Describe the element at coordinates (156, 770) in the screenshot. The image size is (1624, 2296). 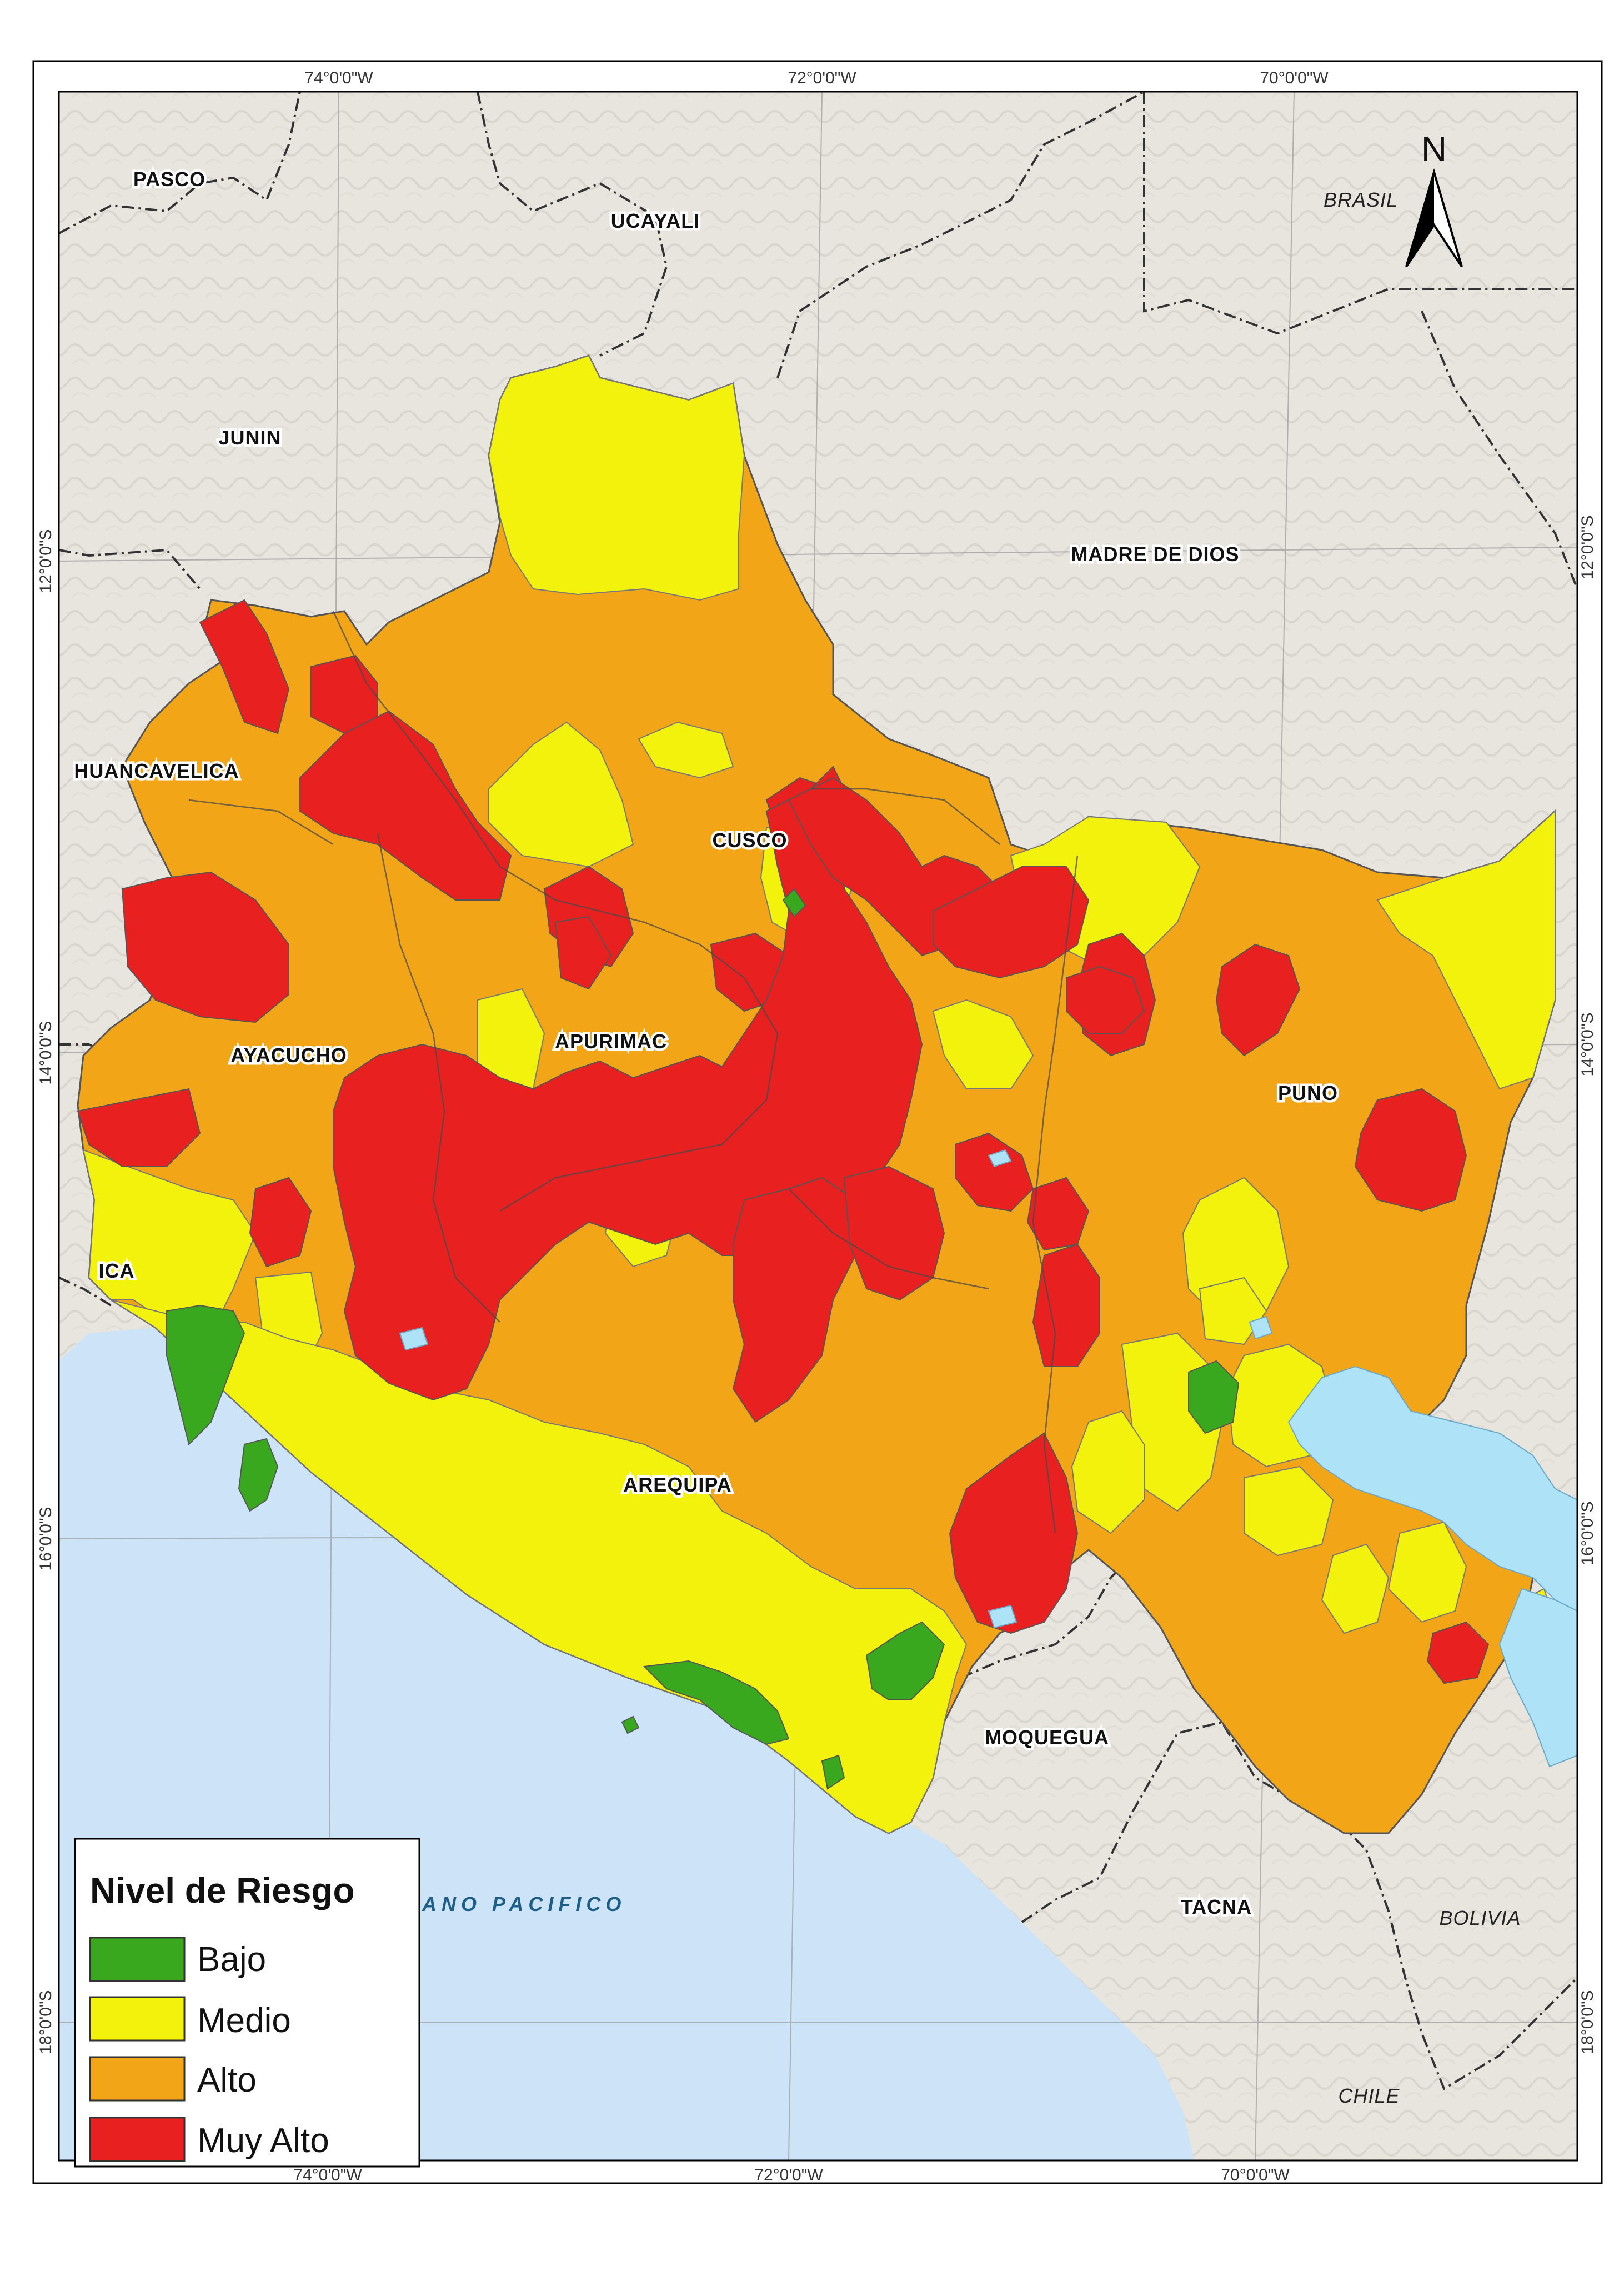
I see `region-label-huancavelica: HUANCAVELICA` at that location.